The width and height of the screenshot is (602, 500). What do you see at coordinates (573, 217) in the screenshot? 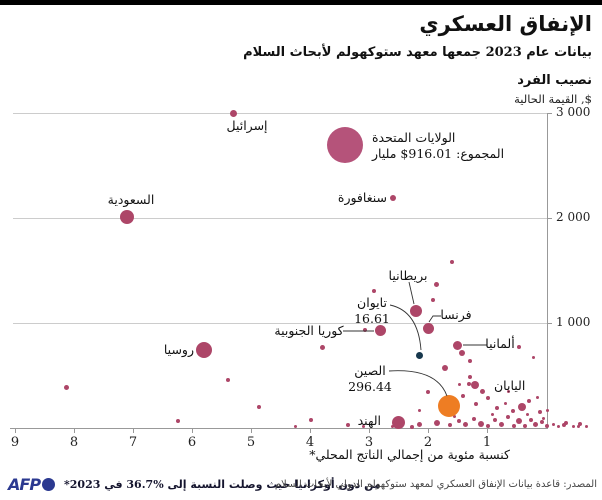
I see `y-tick-label-2000: 2 000` at bounding box center [573, 217].